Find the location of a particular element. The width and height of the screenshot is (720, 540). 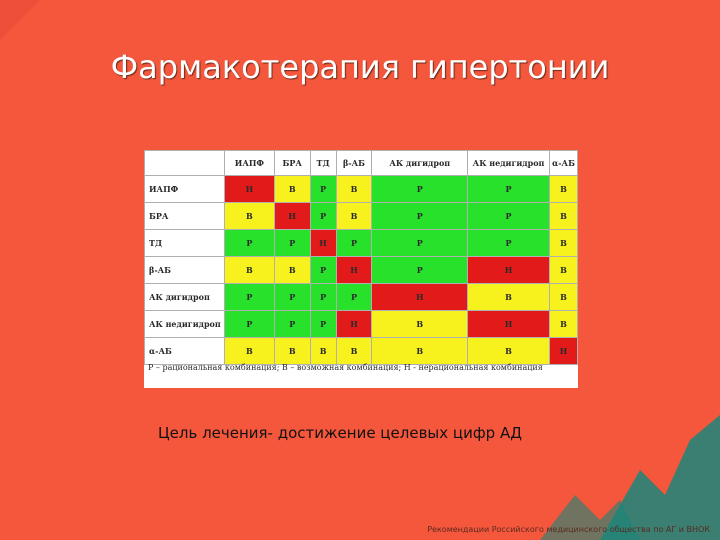

column-header: АК недигидроп is located at coordinates (508, 163).